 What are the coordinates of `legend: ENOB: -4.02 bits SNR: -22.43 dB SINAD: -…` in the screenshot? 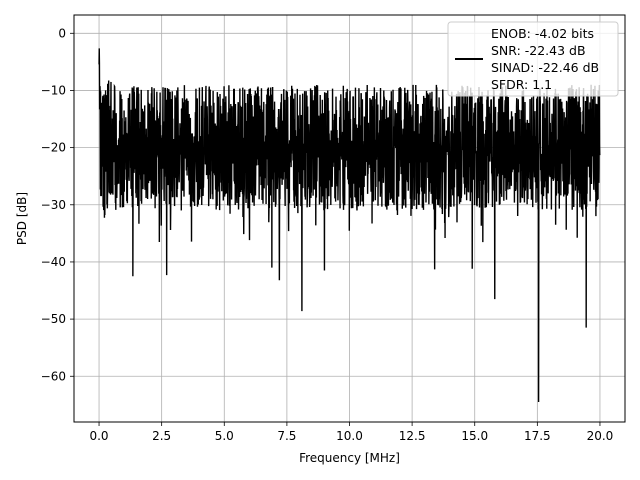 It's located at (533, 59).